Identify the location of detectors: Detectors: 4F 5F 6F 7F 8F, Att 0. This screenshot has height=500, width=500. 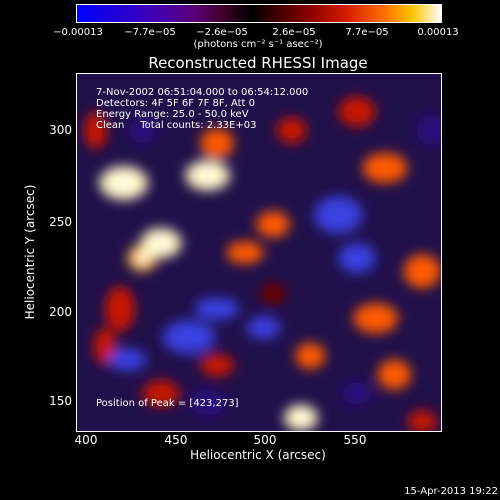
(176, 103).